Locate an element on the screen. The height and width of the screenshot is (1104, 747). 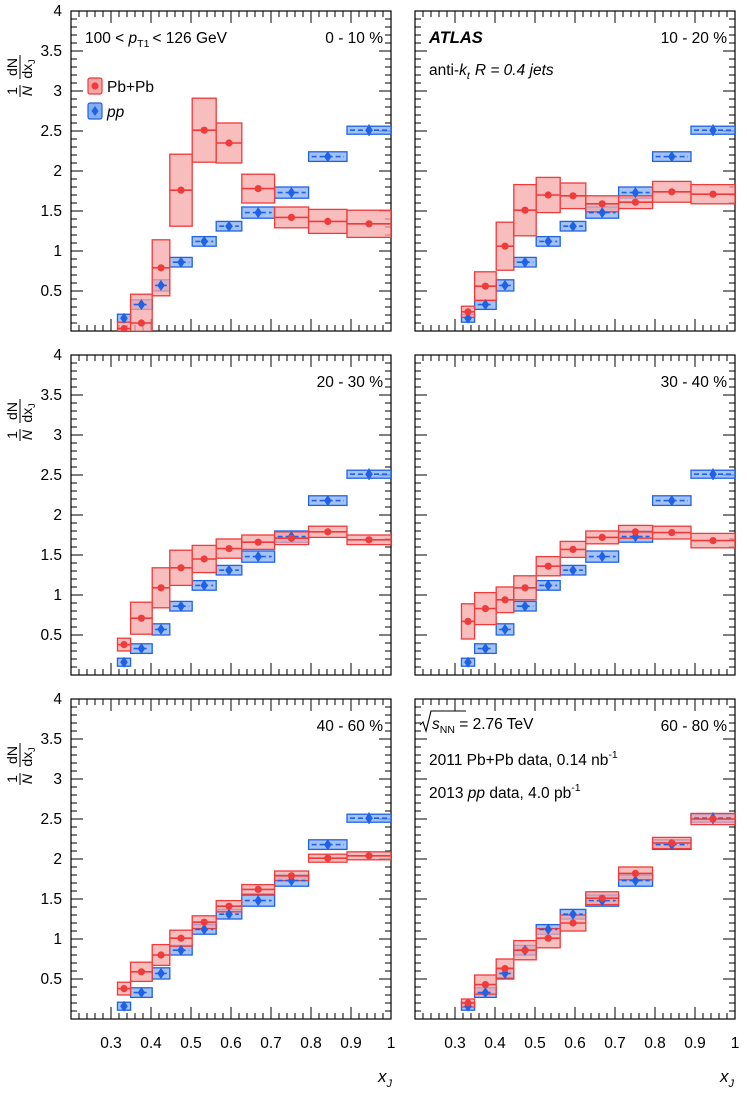
x-tick-label: 1 is located at coordinates (391, 1043).